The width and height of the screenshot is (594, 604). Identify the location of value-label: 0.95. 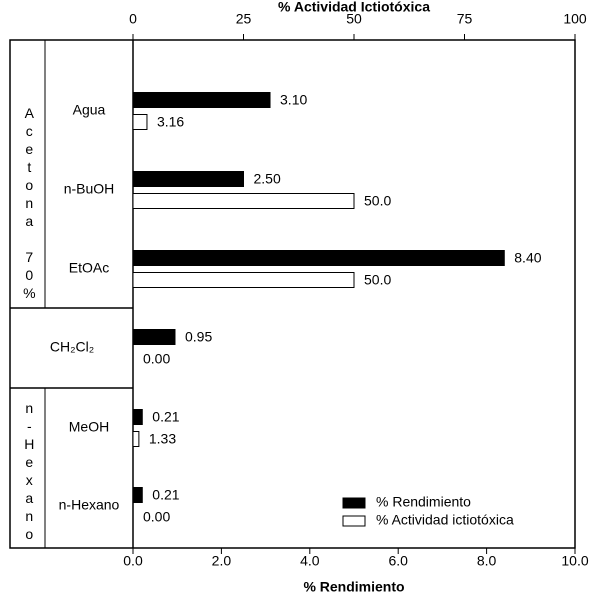
(198, 337).